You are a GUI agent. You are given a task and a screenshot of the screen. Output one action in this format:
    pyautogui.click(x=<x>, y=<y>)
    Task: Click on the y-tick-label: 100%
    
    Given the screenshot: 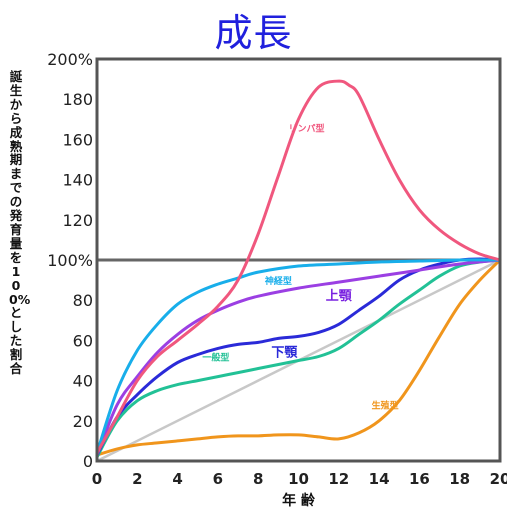 What is the action you would take?
    pyautogui.click(x=70, y=260)
    